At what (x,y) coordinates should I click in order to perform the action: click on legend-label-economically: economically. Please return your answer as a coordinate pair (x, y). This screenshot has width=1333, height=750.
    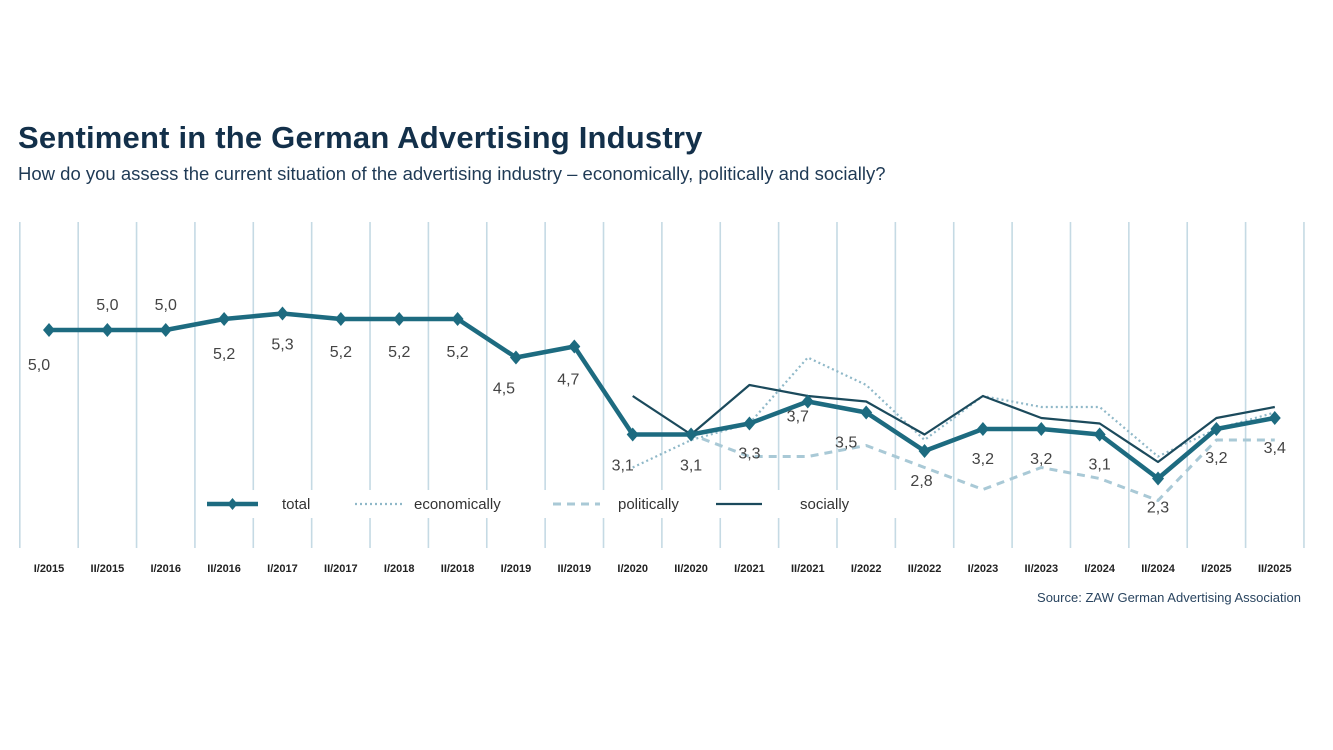
    Looking at the image, I should click on (457, 504).